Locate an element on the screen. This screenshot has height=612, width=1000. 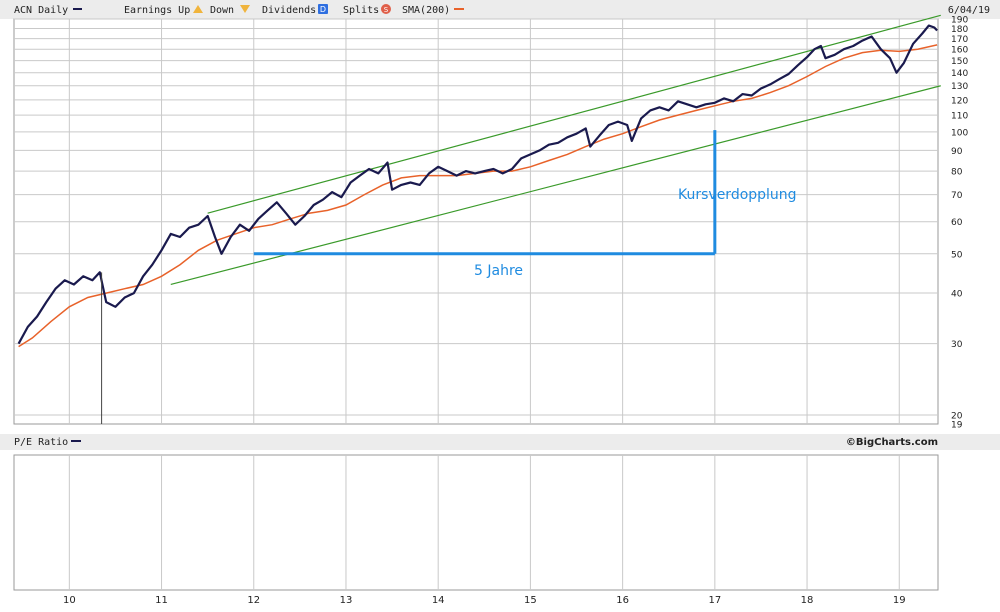
y-tick-label: 20 is located at coordinates (957, 416).